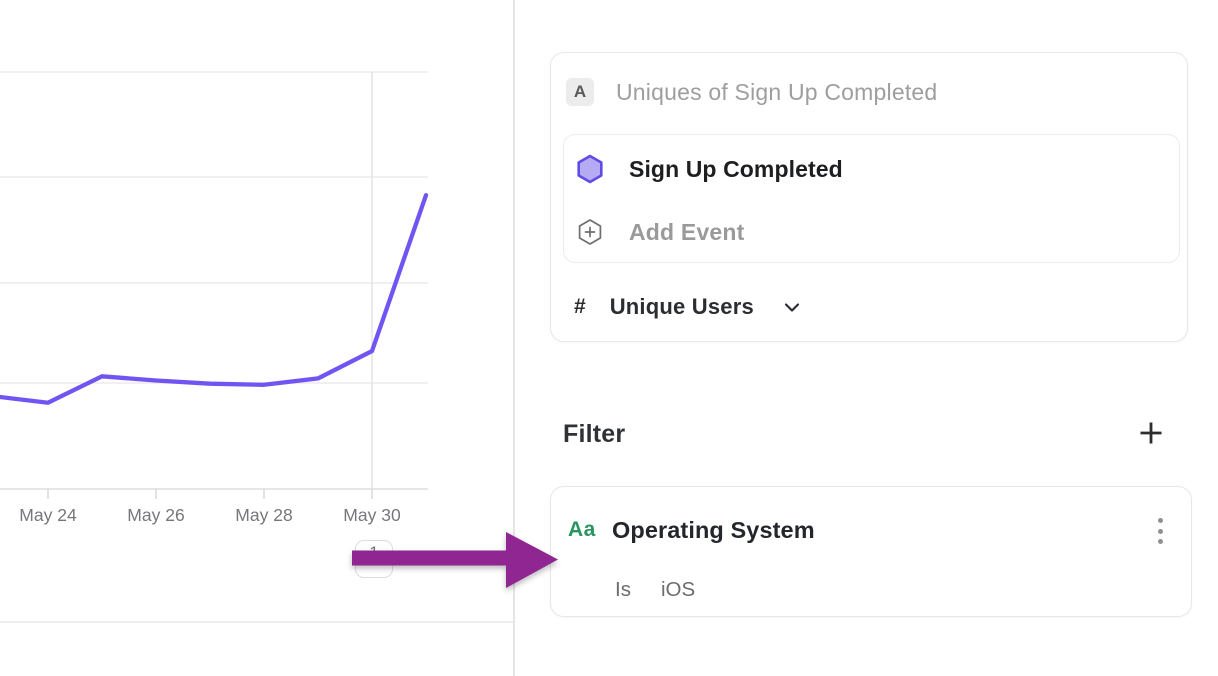 The width and height of the screenshot is (1218, 676). Describe the element at coordinates (372, 515) in the screenshot. I see `svg-text: May 30` at that location.